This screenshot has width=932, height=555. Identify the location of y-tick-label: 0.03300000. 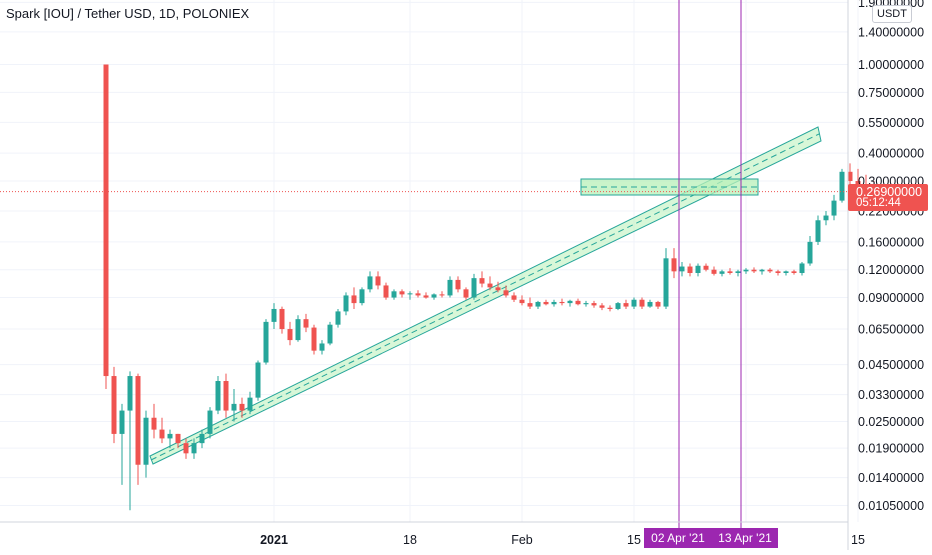
(891, 395).